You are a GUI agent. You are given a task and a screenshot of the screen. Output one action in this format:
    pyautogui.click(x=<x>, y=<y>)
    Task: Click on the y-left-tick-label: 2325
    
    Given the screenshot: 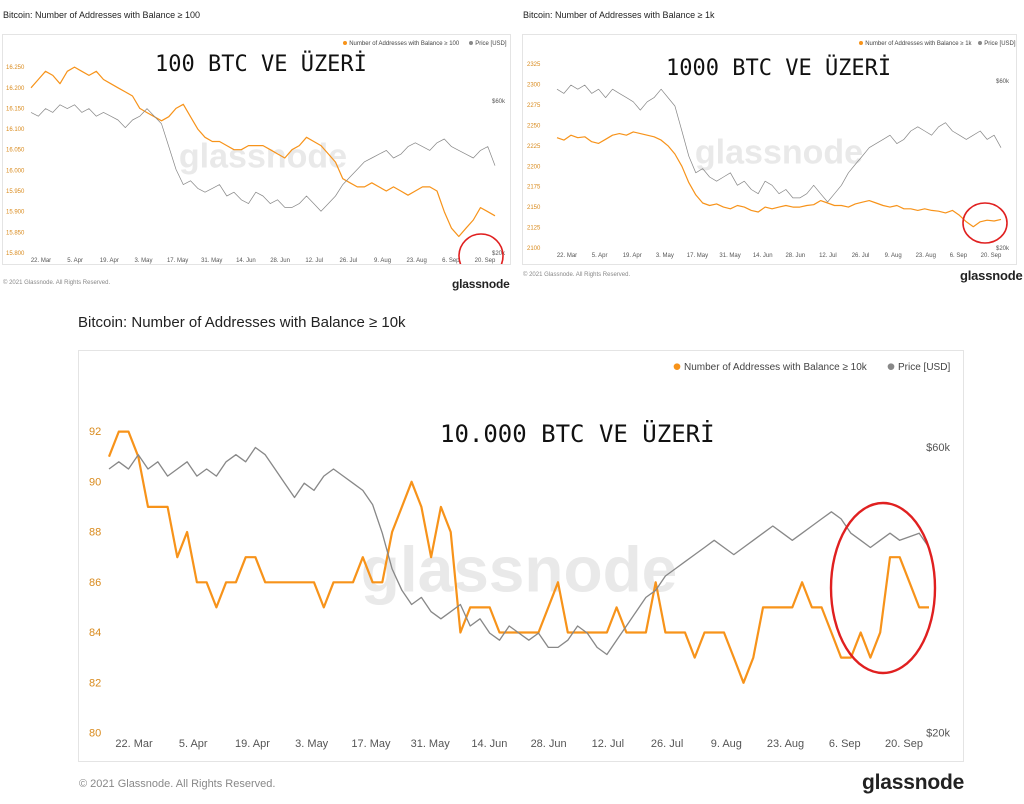 What is the action you would take?
    pyautogui.click(x=534, y=65)
    